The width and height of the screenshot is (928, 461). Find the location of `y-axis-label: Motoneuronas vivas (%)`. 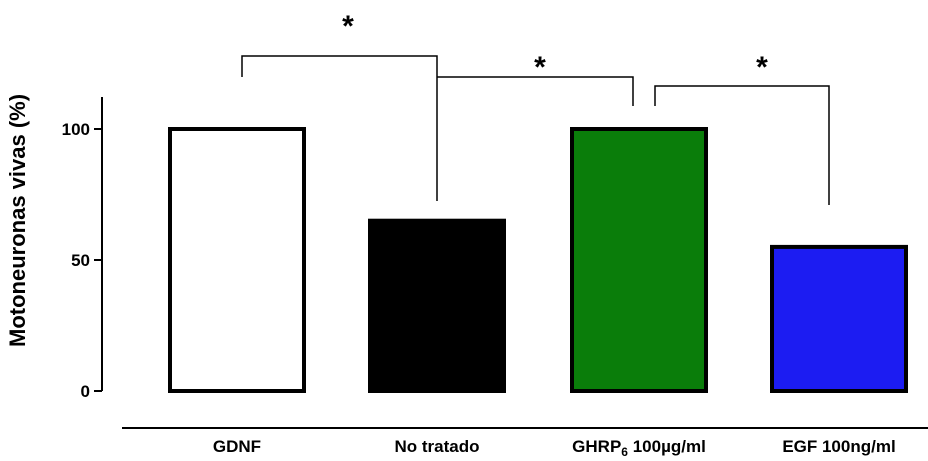

y-axis-label: Motoneuronas vivas (%) is located at coordinates (17, 220).